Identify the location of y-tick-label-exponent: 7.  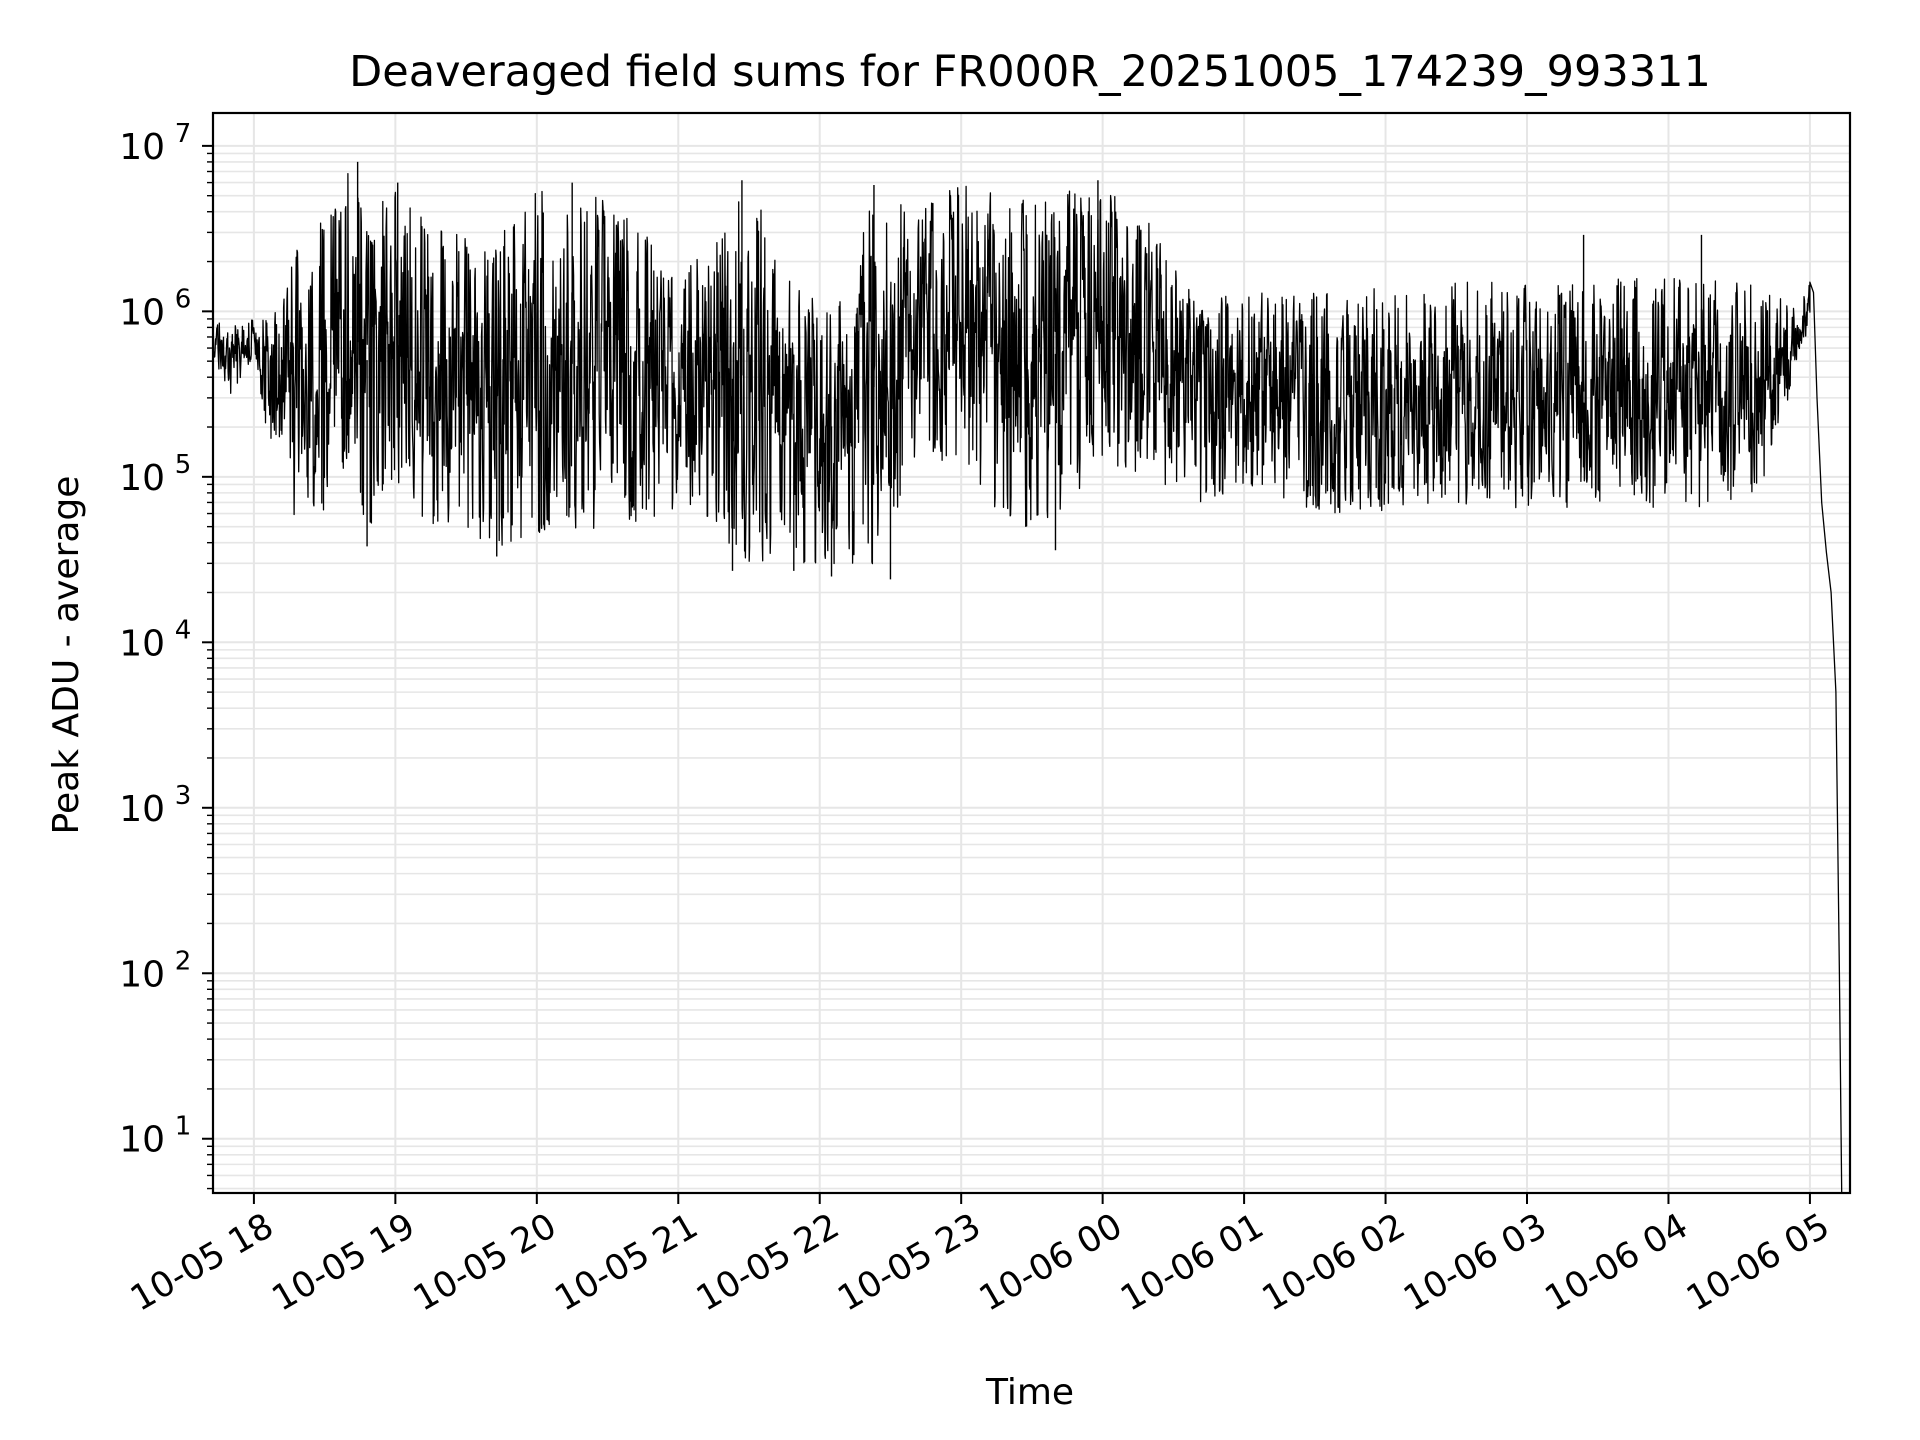
(183, 134).